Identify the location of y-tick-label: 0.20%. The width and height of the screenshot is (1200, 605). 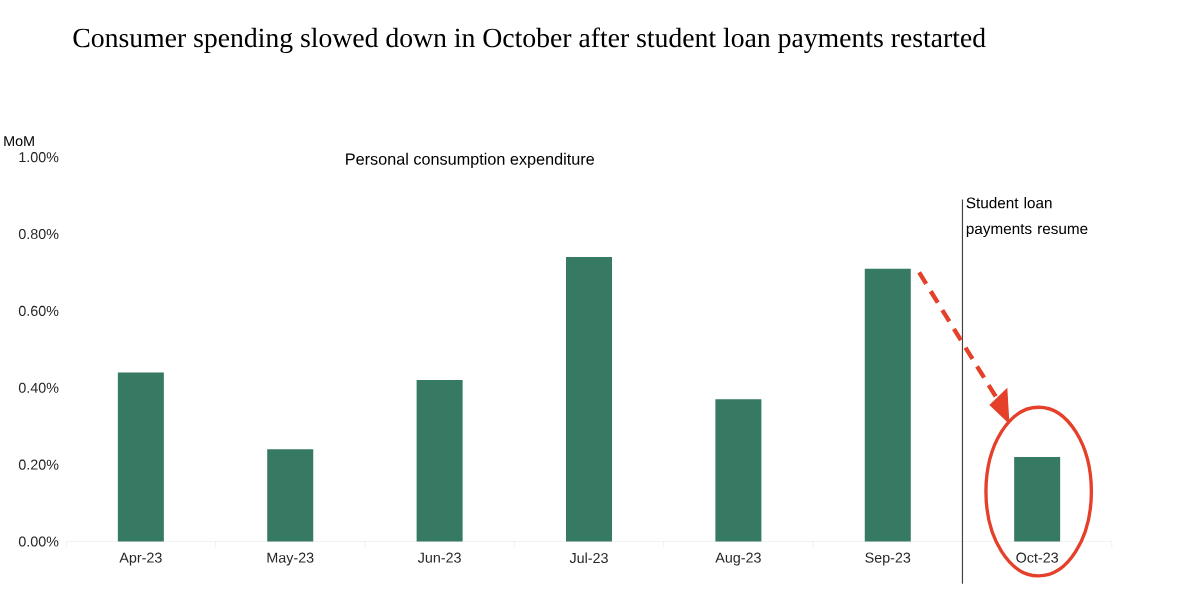
(38, 464).